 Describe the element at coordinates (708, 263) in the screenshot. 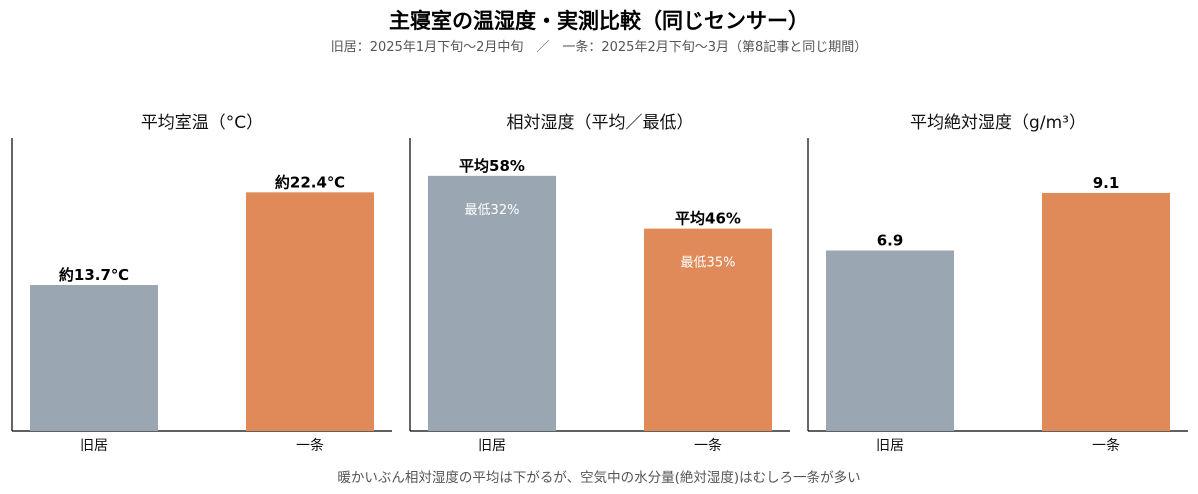

I see `relative-humidity-min-label-2: 最低35%` at that location.